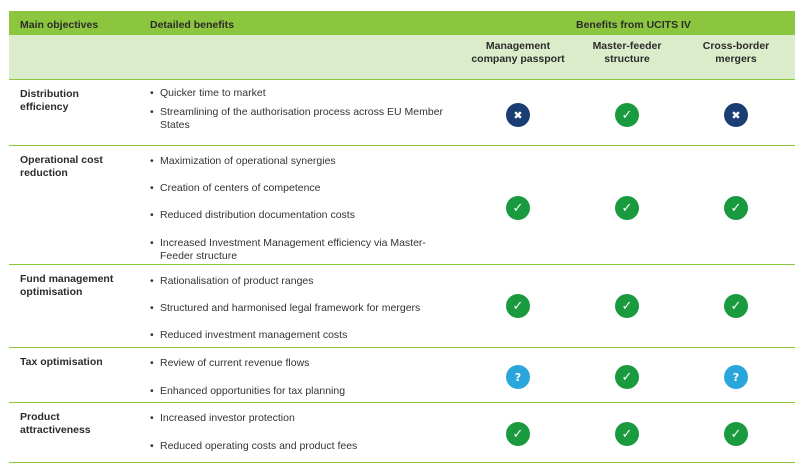 This screenshot has width=802, height=470. I want to click on row-objective: Tax optimisation, so click(61, 362).